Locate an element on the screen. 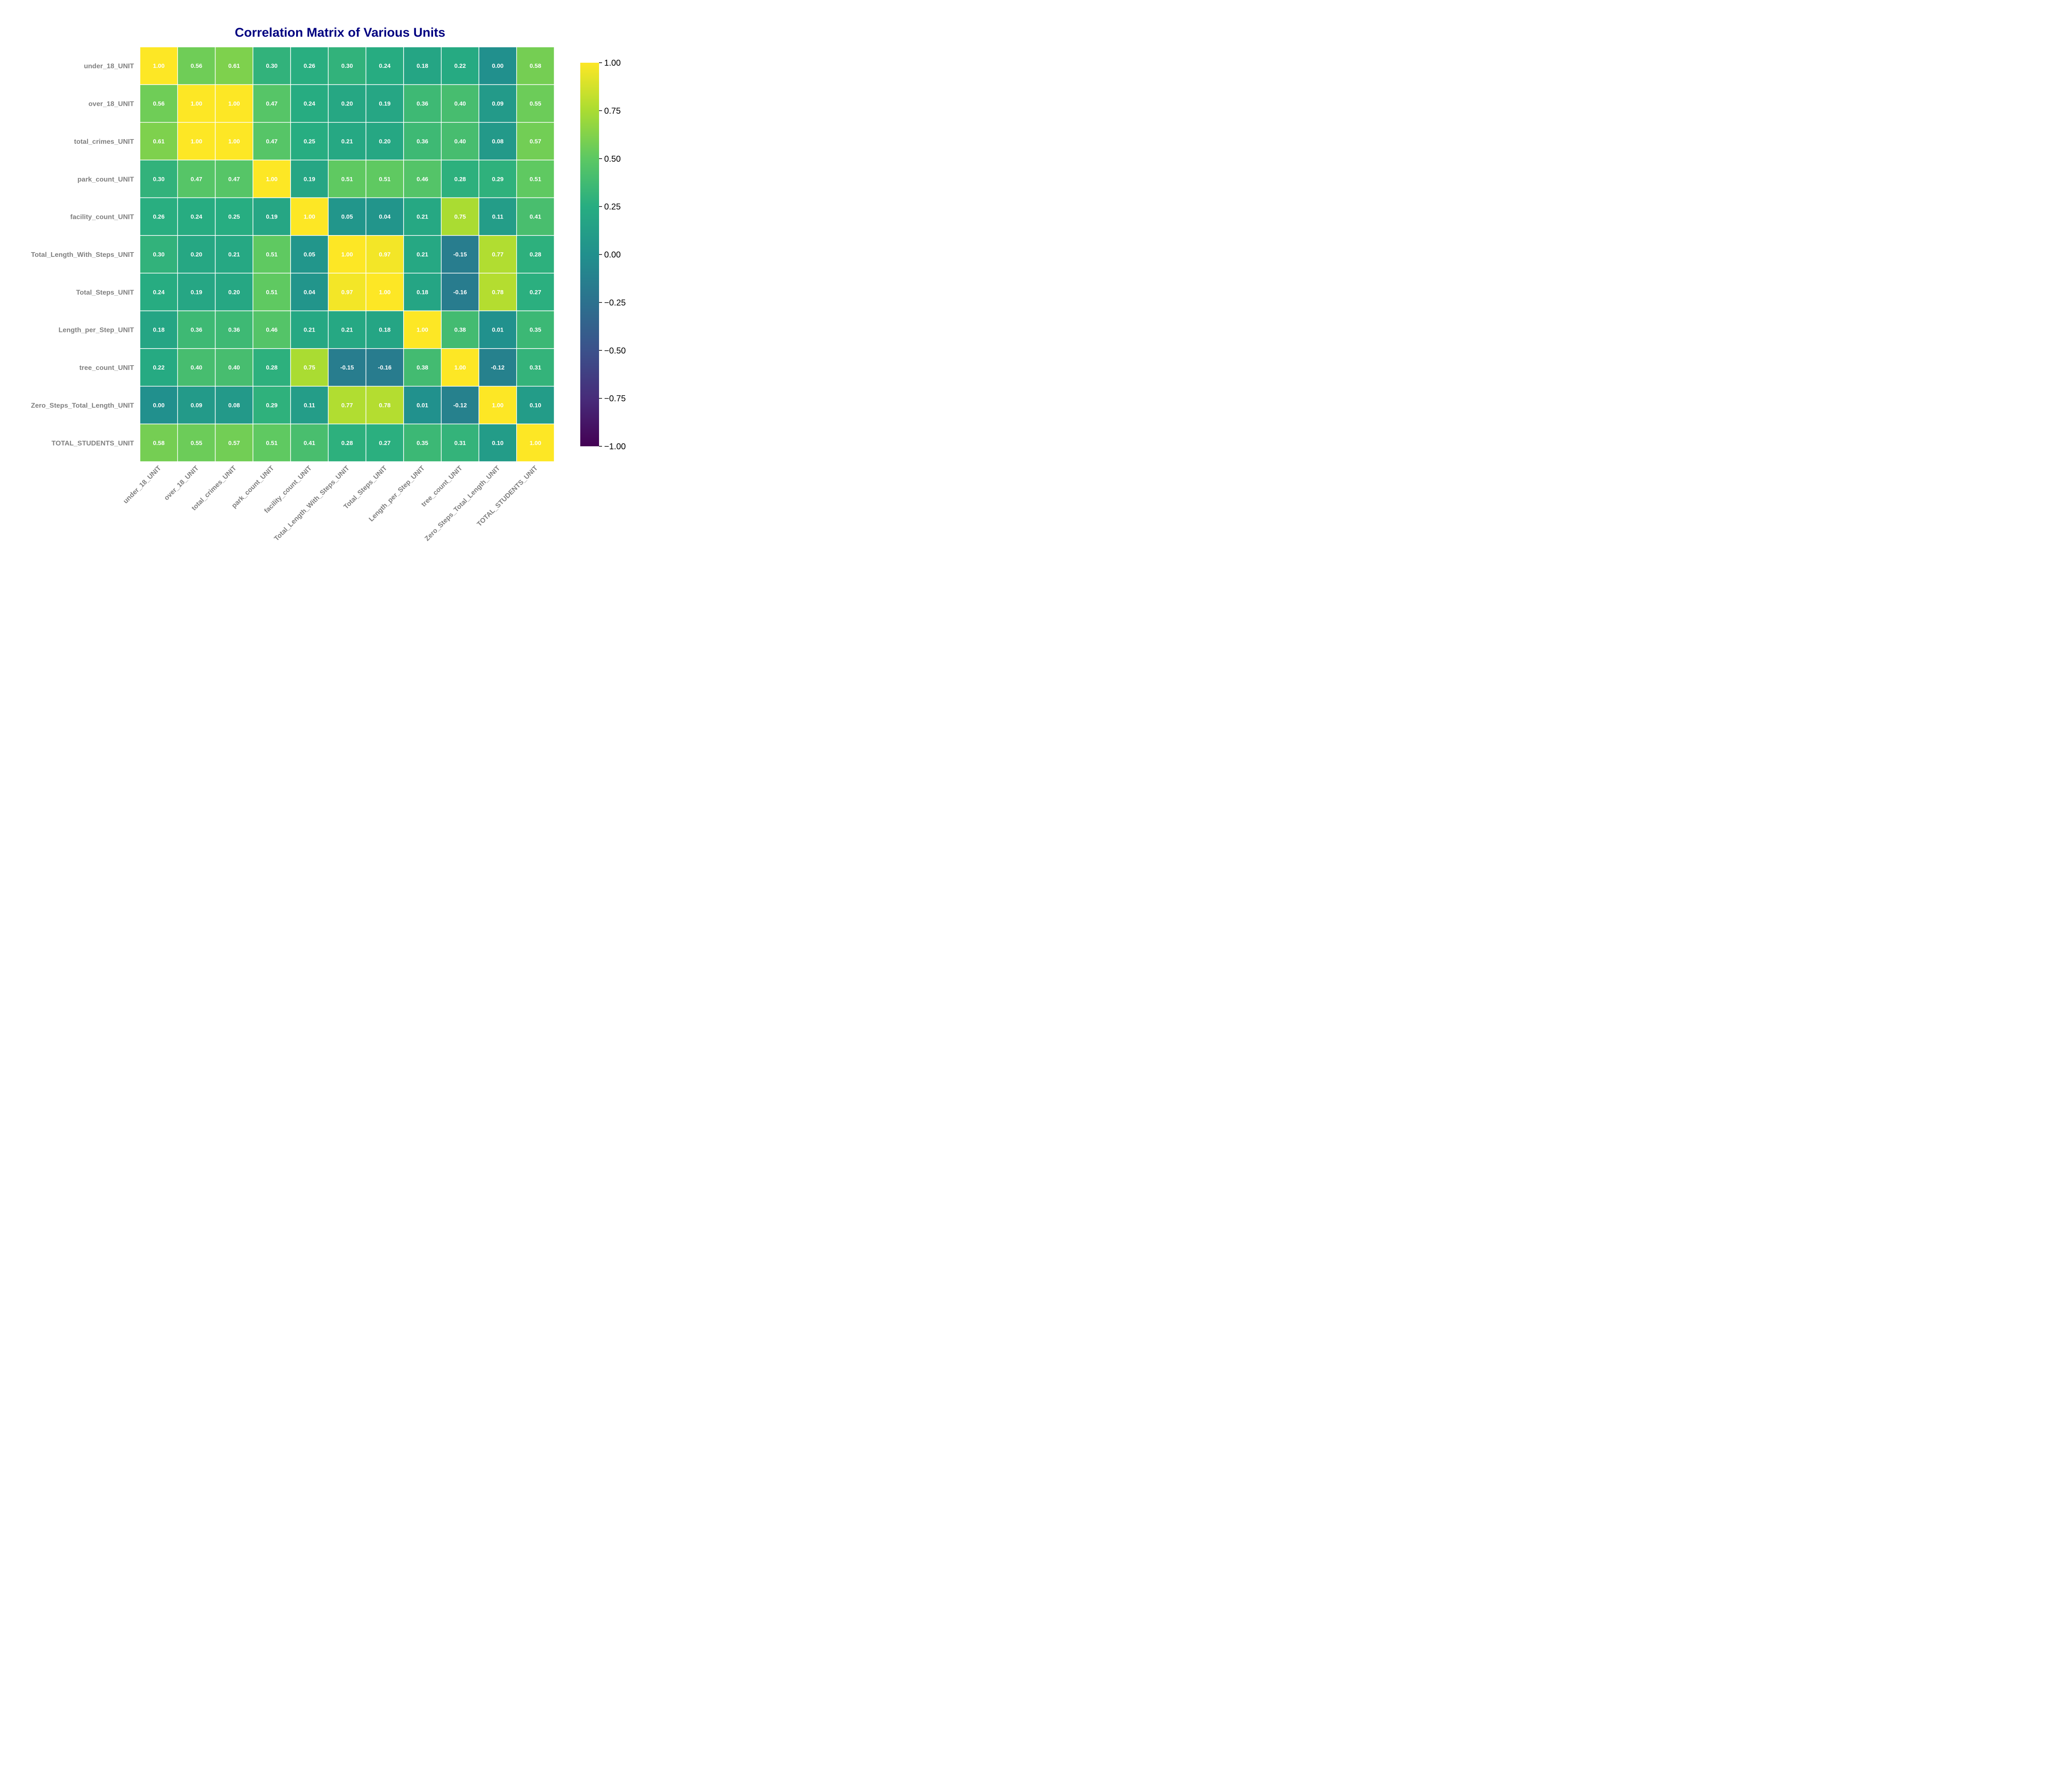 The height and width of the screenshot is (1792, 2048). cell-value-1-10: 0.55 is located at coordinates (535, 103).